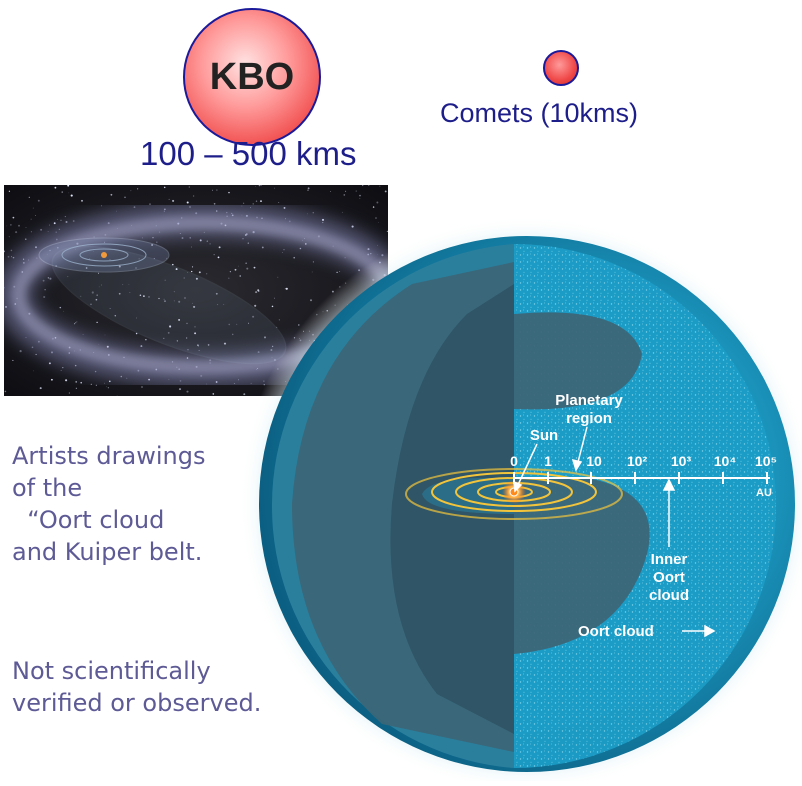 The image size is (802, 786). I want to click on planetary-region-label: region, so click(589, 418).